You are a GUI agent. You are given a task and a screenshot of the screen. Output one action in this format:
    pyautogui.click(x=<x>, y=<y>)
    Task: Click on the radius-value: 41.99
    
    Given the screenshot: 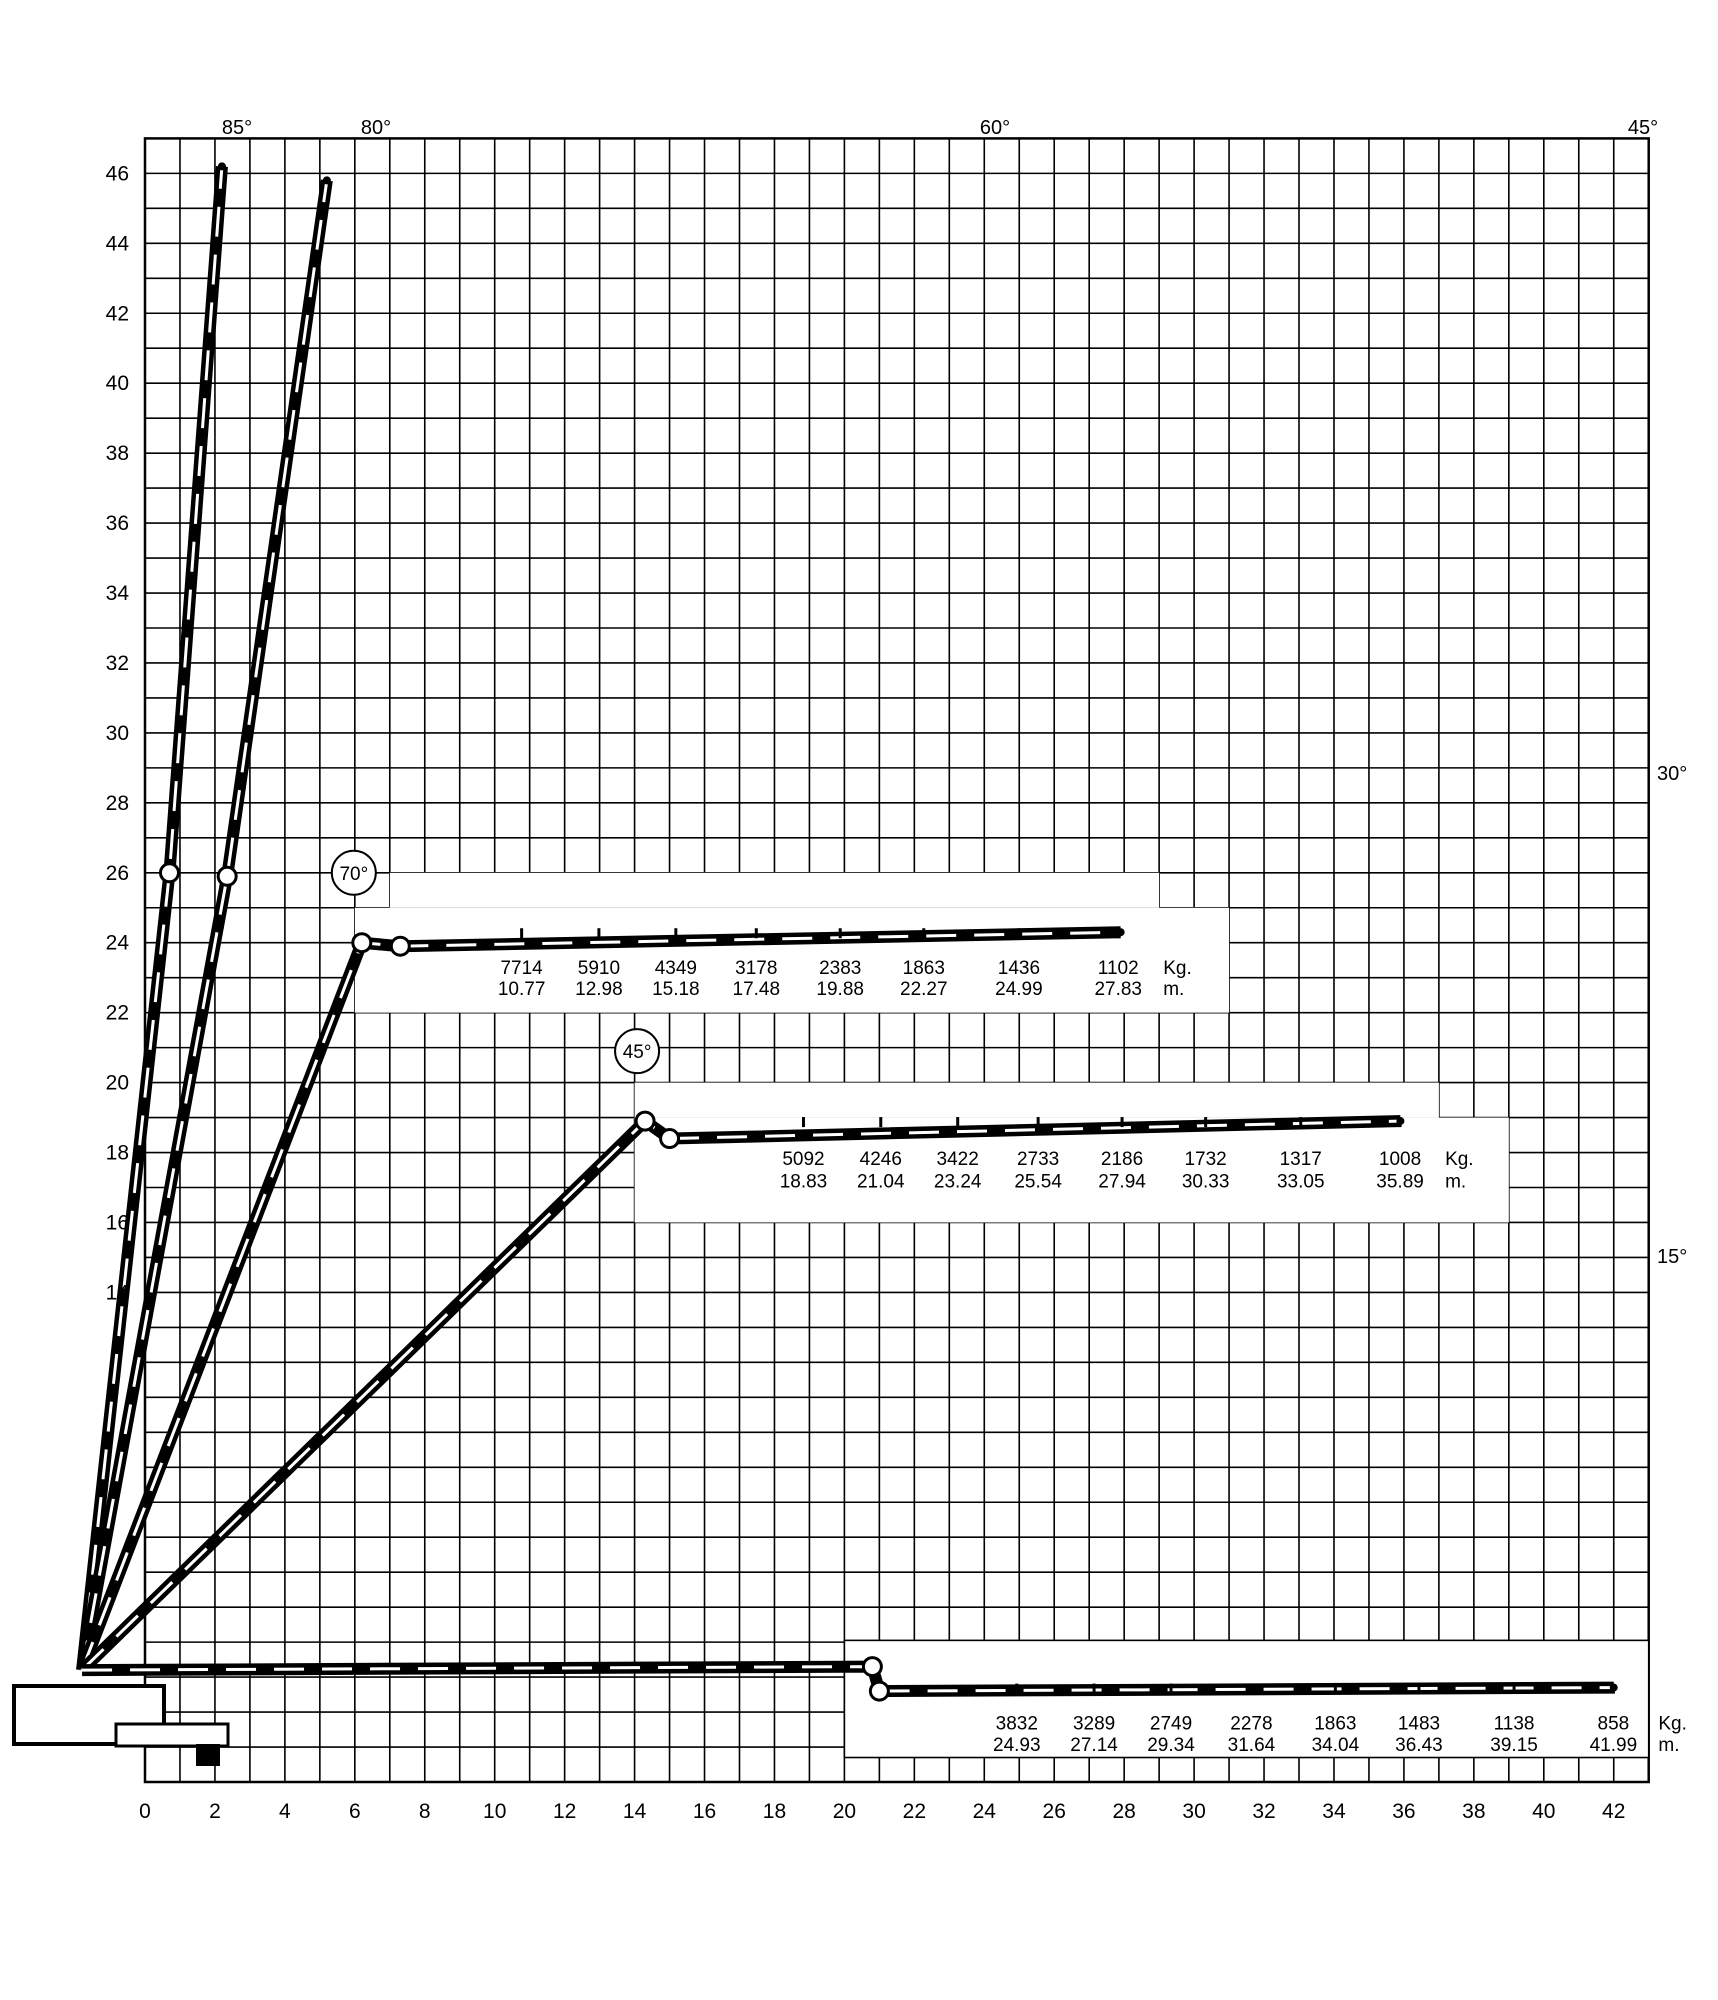 What is the action you would take?
    pyautogui.click(x=1614, y=1745)
    